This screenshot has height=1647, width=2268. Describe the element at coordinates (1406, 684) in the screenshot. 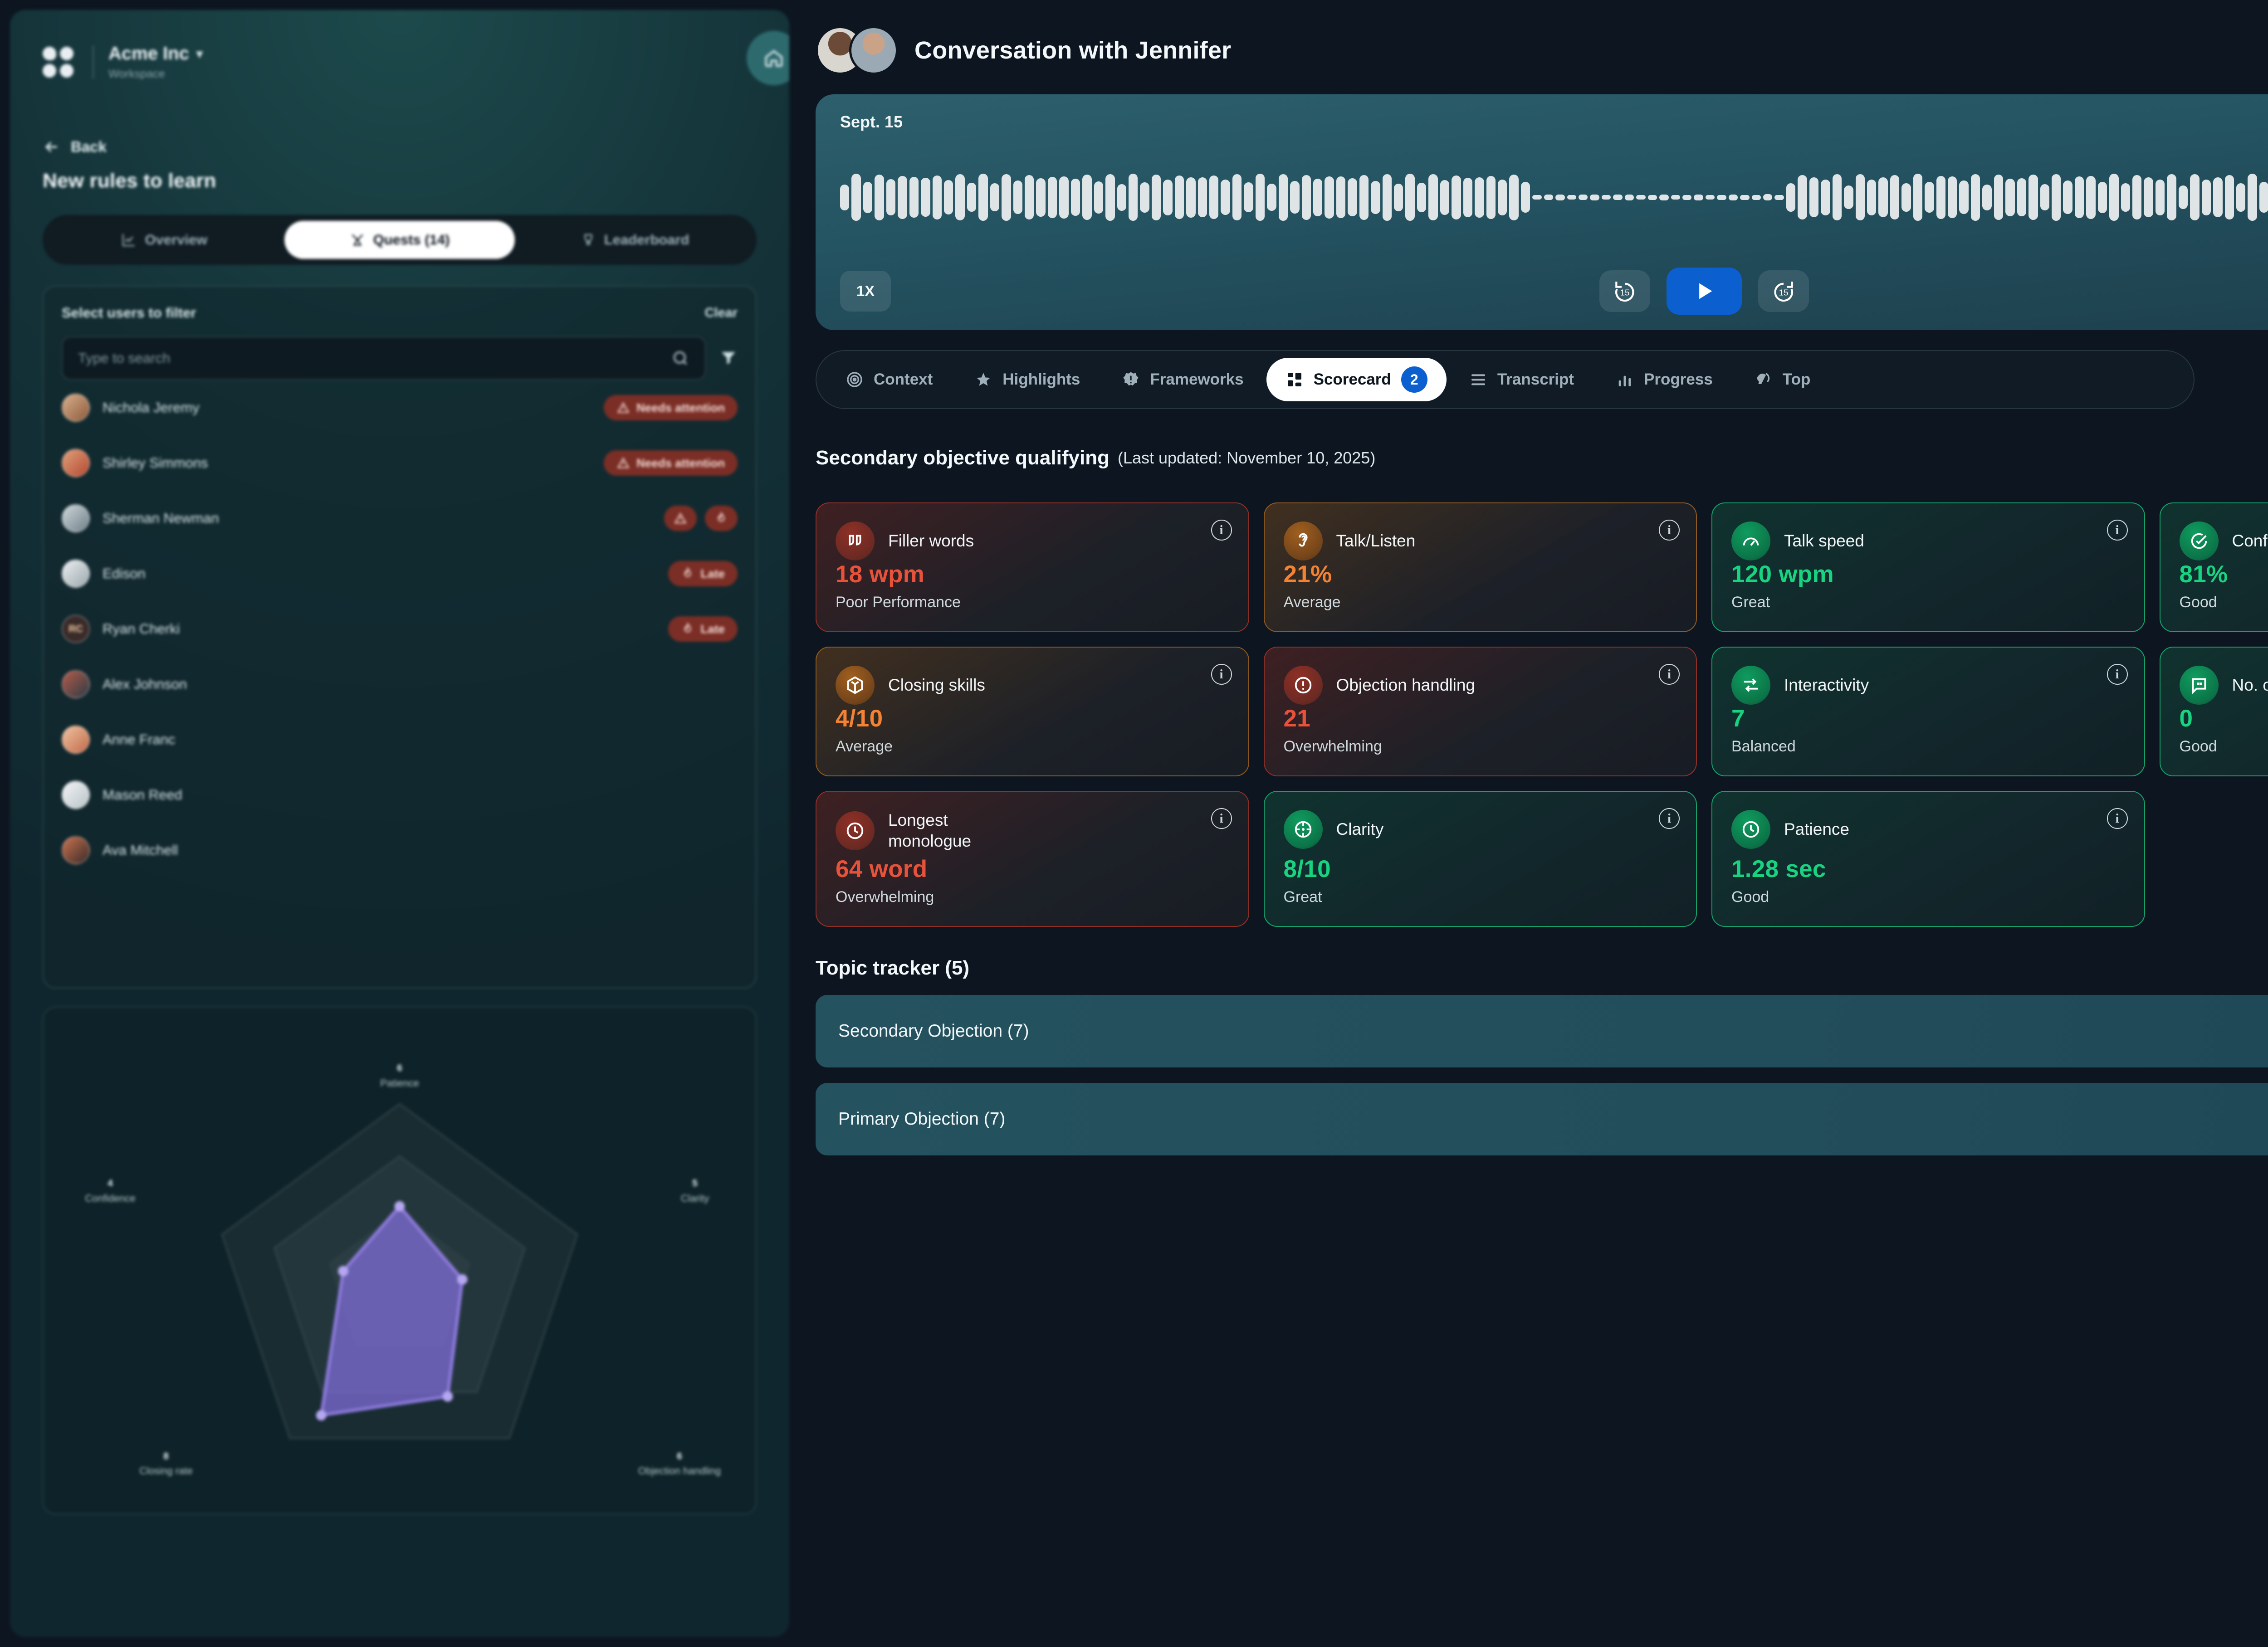

I see `metric-name: Objection handling` at that location.